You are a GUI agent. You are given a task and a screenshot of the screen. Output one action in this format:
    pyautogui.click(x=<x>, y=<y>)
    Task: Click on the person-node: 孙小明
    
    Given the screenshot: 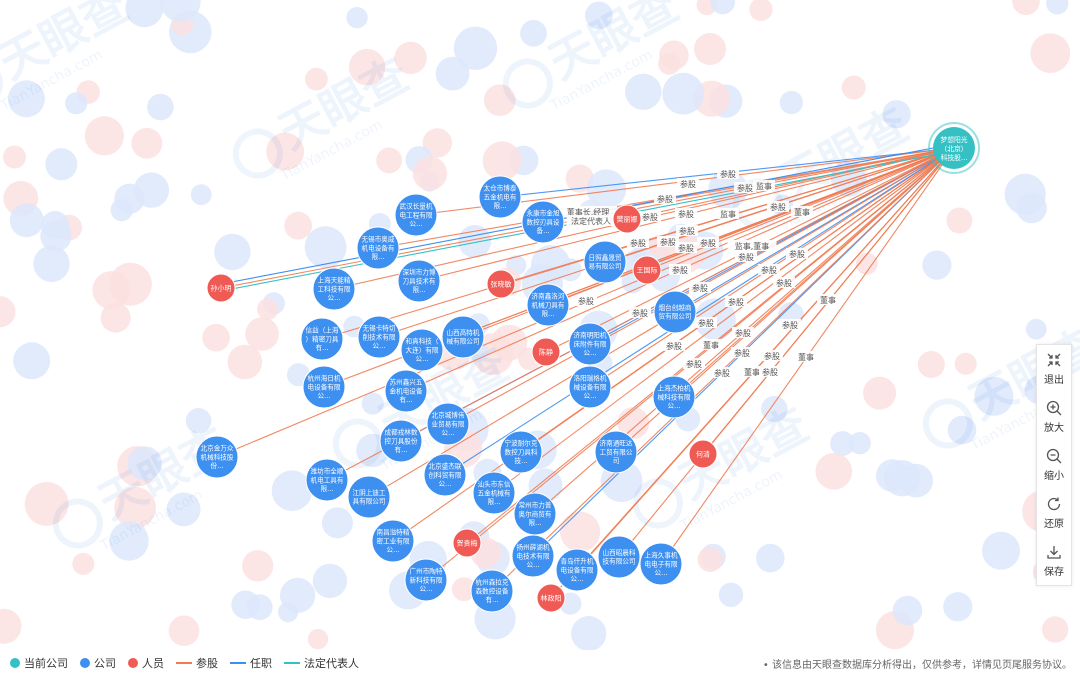 What is the action you would take?
    pyautogui.click(x=221, y=288)
    